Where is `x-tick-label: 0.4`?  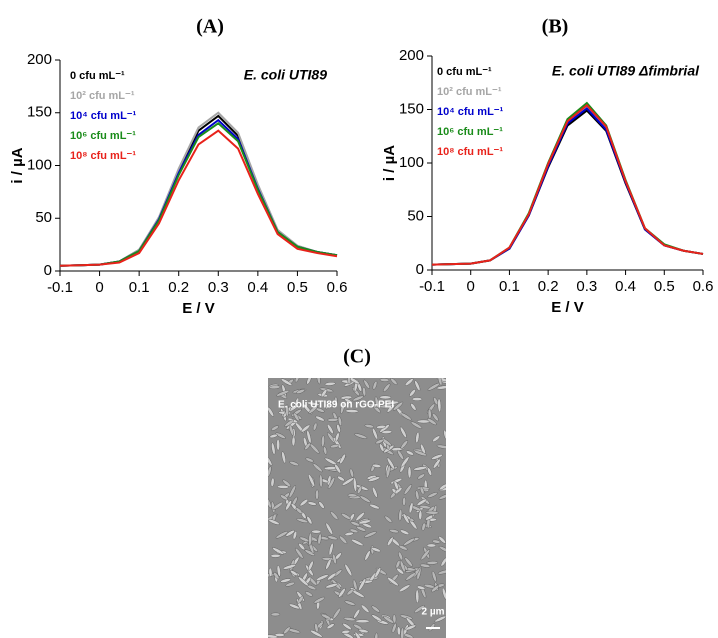 x-tick-label: 0.4 is located at coordinates (625, 286).